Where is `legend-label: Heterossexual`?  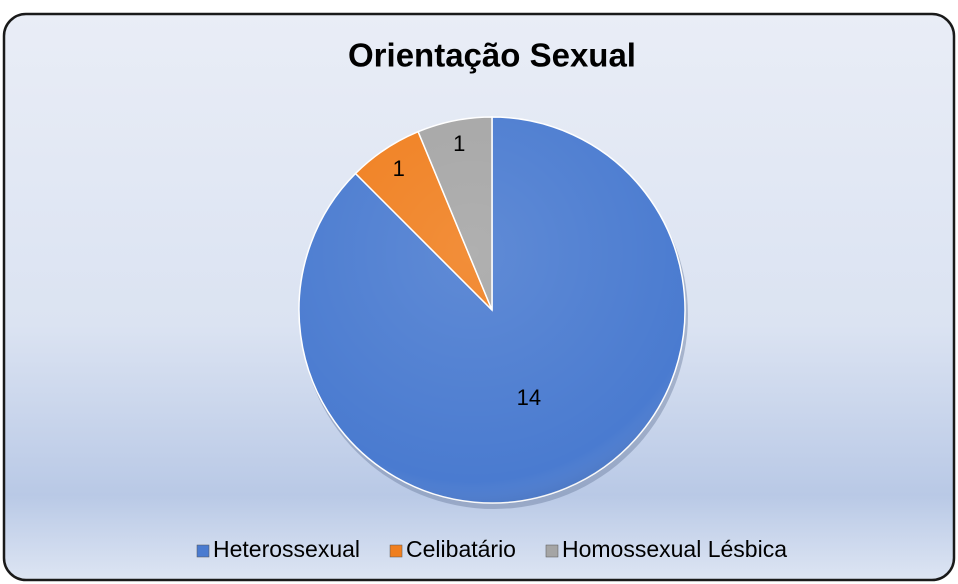
legend-label: Heterossexual is located at coordinates (286, 549).